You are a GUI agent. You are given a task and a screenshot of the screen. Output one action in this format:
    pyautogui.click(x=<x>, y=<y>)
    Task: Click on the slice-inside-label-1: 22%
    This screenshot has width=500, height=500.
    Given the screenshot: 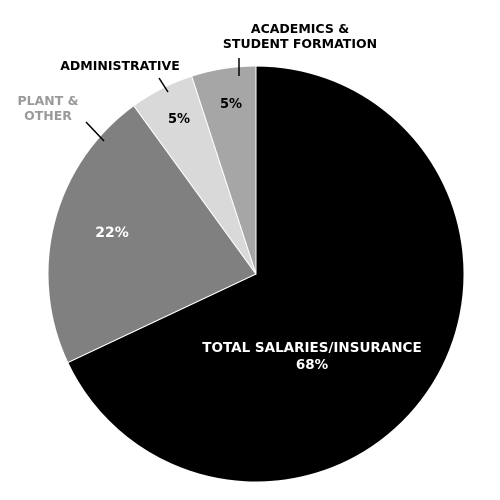 What is the action you would take?
    pyautogui.click(x=112, y=233)
    